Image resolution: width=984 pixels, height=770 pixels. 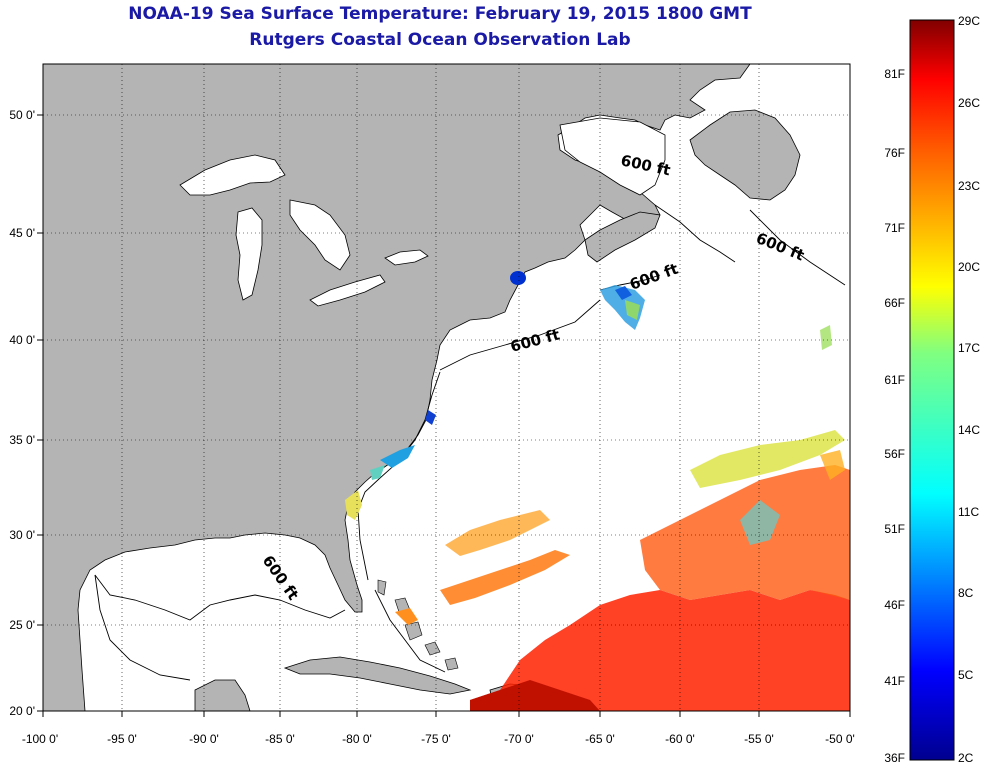 What do you see at coordinates (969, 389) in the screenshot?
I see `colorbar-celsius-labels: 29C 26C 23C 20C 17C 14C 11C 8C 5C 2C` at bounding box center [969, 389].